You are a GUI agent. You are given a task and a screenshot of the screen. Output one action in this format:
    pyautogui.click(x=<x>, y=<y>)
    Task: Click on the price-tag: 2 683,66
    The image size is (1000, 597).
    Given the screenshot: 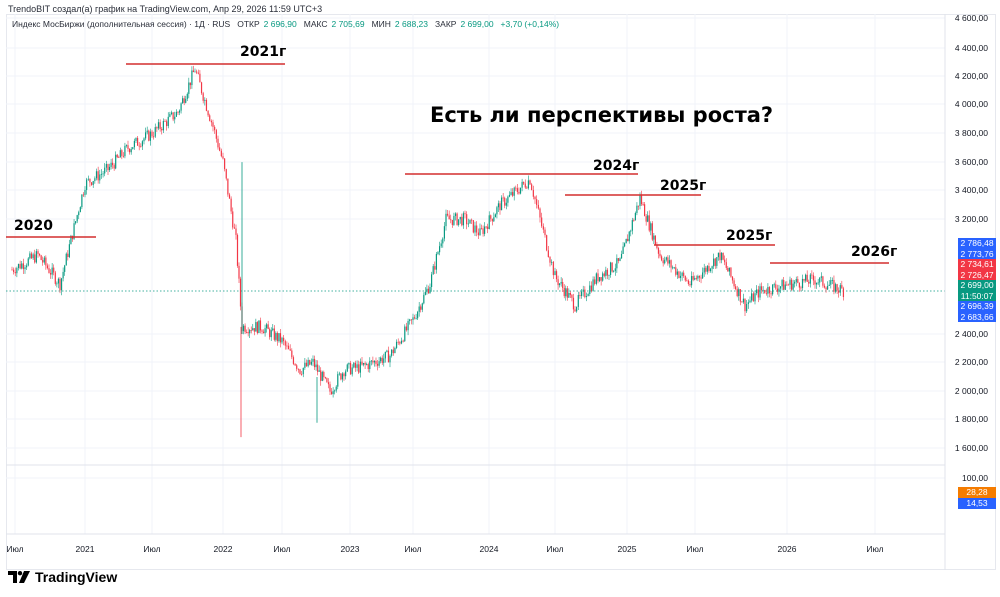 What is the action you would take?
    pyautogui.click(x=977, y=316)
    